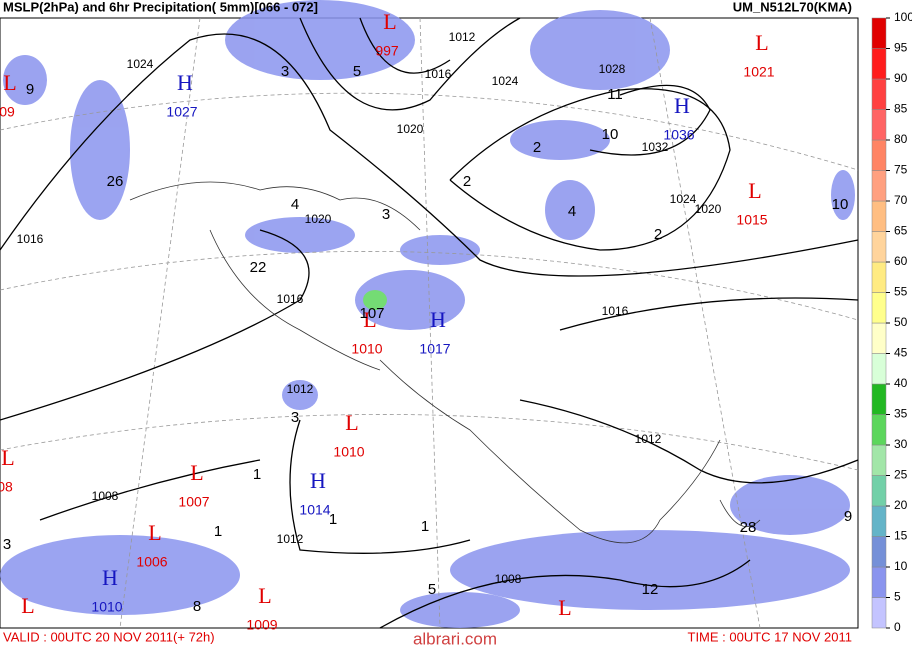 The height and width of the screenshot is (654, 912). I want to click on colorbar-label: 25, so click(901, 475).